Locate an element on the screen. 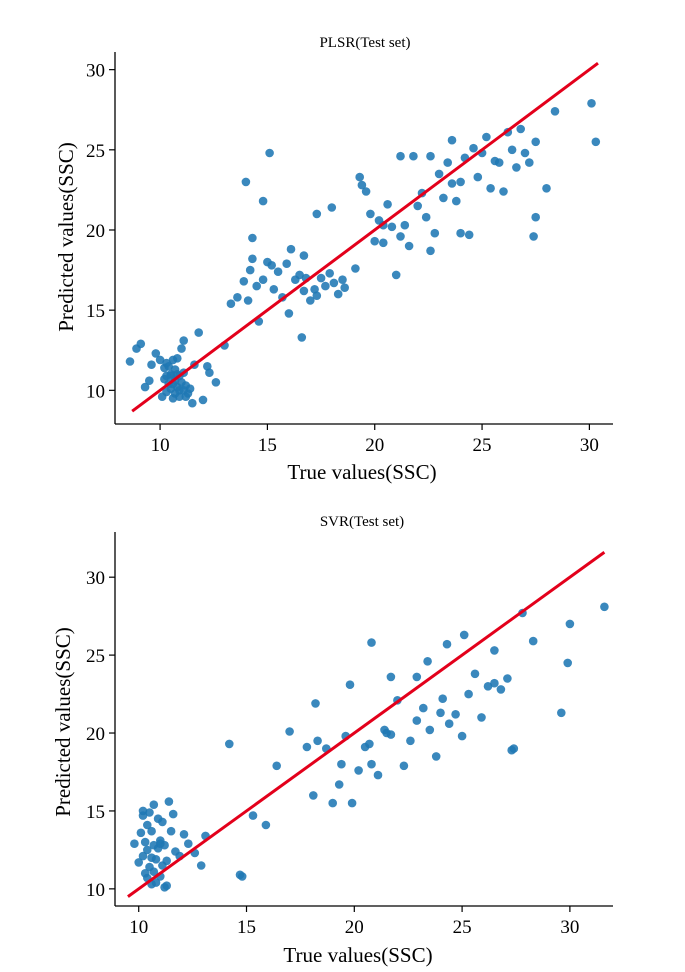 The image size is (685, 972). plsr-y-tick-label: 30 is located at coordinates (95, 71).